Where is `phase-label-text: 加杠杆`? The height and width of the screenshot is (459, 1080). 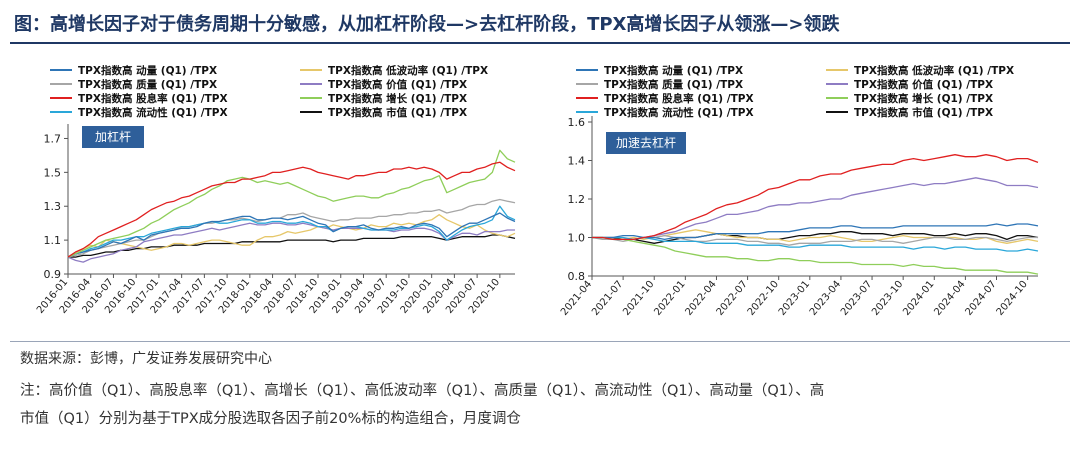
phase-label-text: 加杠杆 is located at coordinates (113, 136).